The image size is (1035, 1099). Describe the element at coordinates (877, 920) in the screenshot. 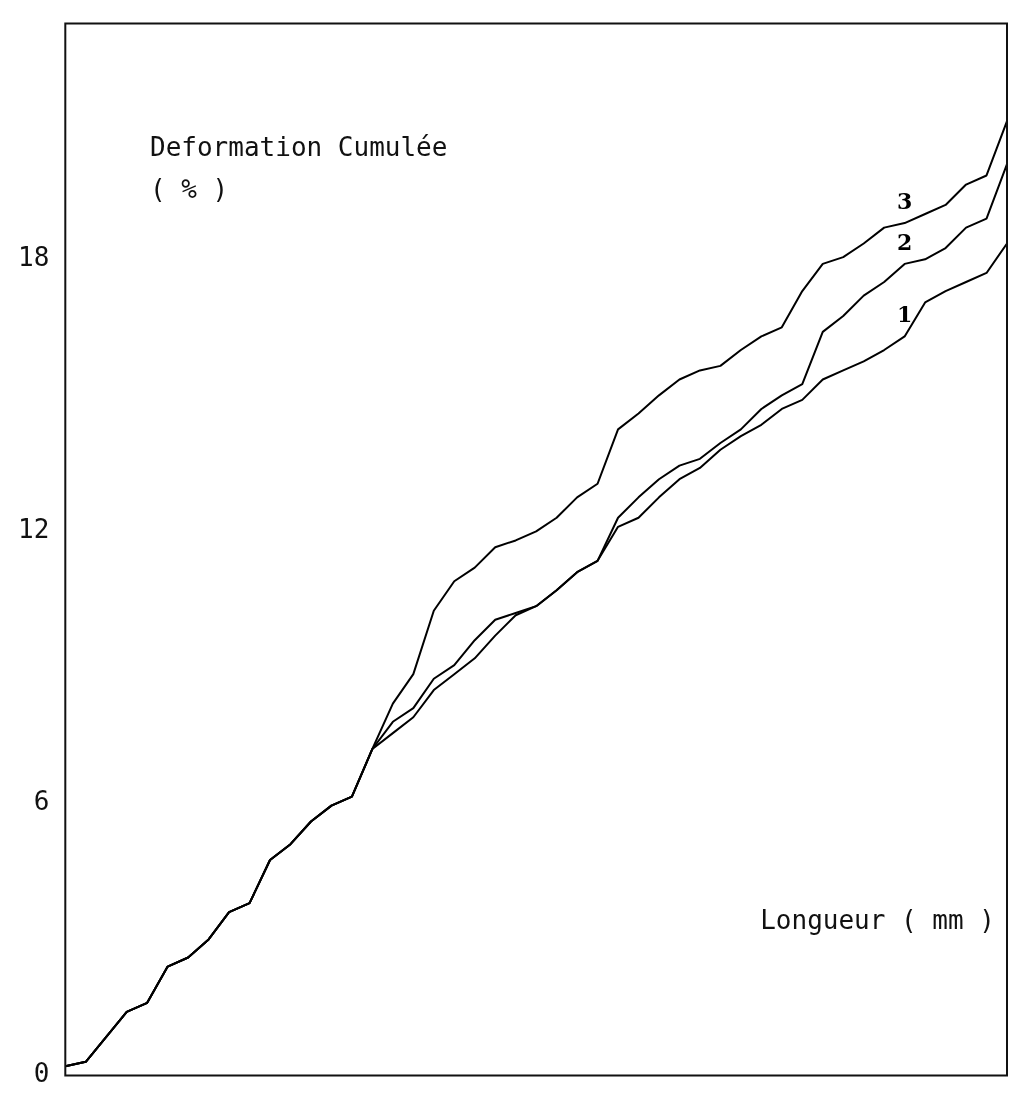

I see `x-axis-title: Longueur ( mm )` at that location.